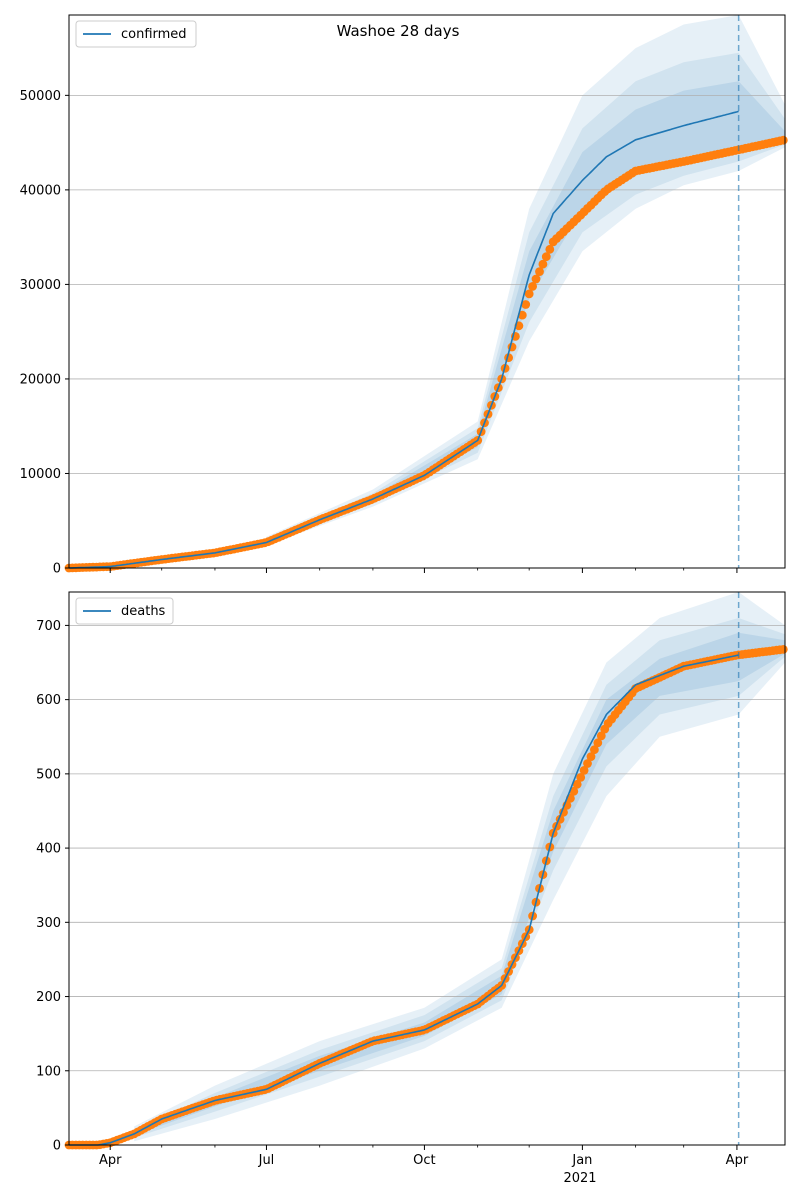 This screenshot has height=1200, width=800. Describe the element at coordinates (48, 1071) in the screenshot. I see `deaths-y-tick-label: 100` at that location.